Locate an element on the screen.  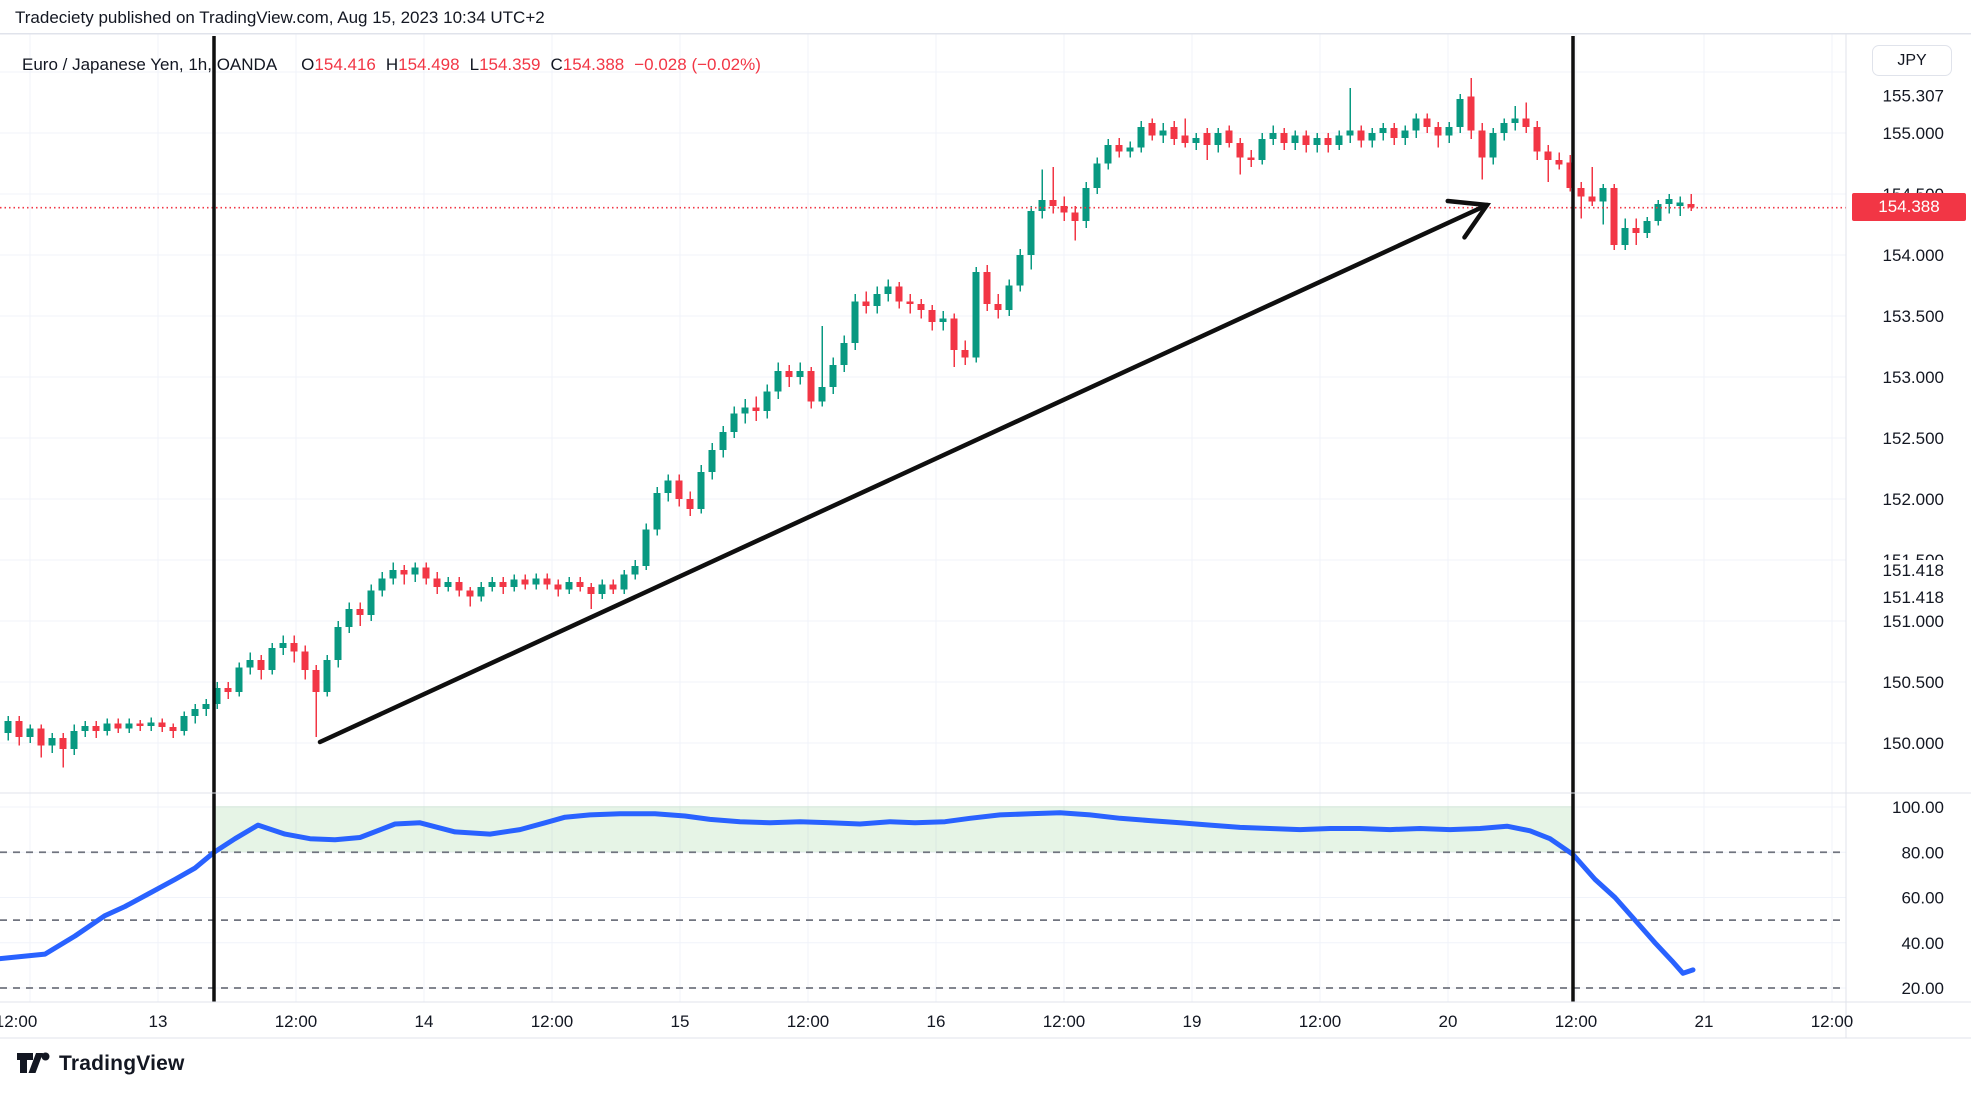
time-axis-label: 20 is located at coordinates (1448, 1021).